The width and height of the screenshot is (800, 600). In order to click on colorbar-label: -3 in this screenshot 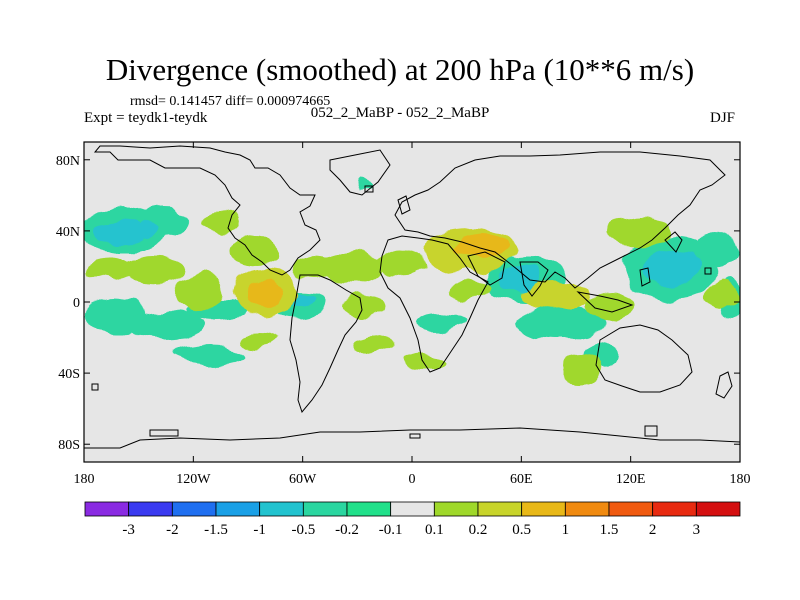, I will do `click(128, 530)`.